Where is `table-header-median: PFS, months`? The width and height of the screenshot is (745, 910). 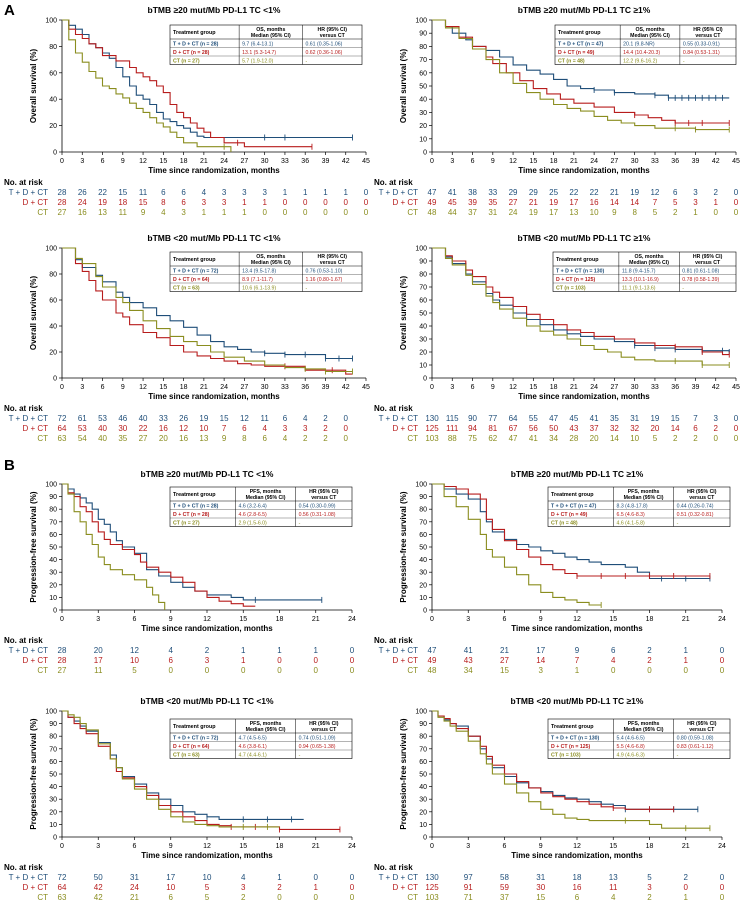 table-header-median: PFS, months is located at coordinates (644, 724).